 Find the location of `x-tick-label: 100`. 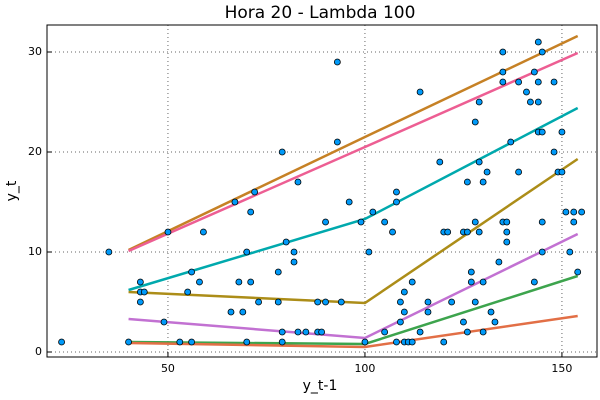

x-tick-label: 100 is located at coordinates (364, 368).